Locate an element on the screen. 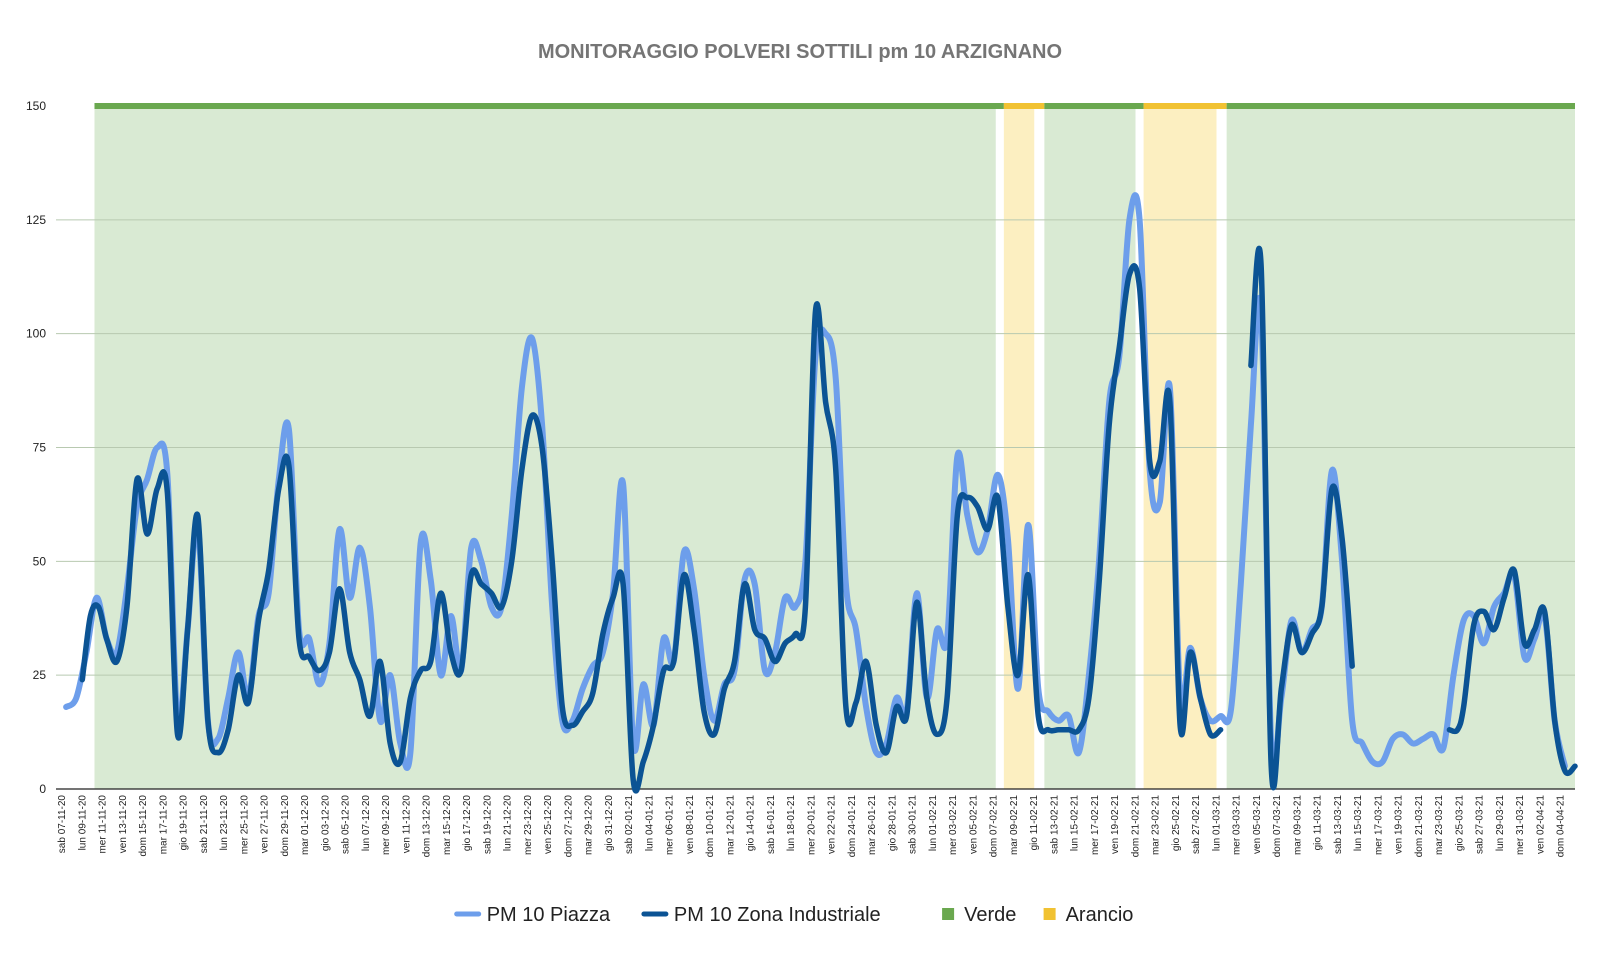 The height and width of the screenshot is (961, 1600). x-tick-label: ven 08-01-21 is located at coordinates (690, 824).